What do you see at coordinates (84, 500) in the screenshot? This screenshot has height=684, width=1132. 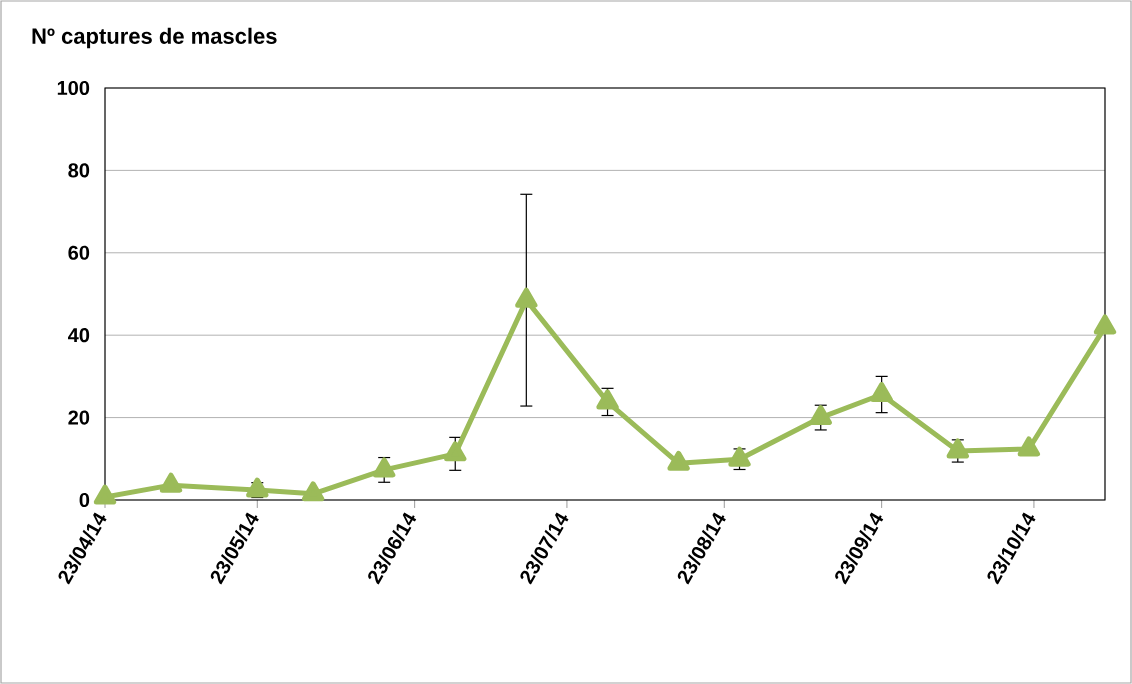 I see `y-tick-label: 0` at bounding box center [84, 500].